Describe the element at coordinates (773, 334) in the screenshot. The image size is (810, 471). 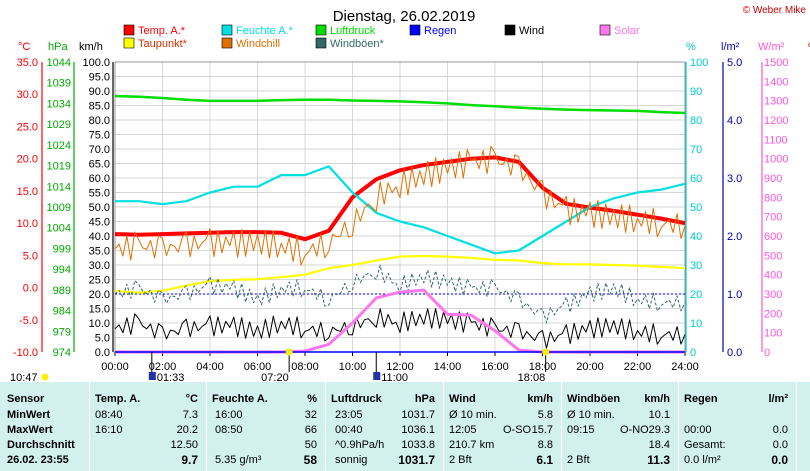
I see `solar-tick: 100` at that location.